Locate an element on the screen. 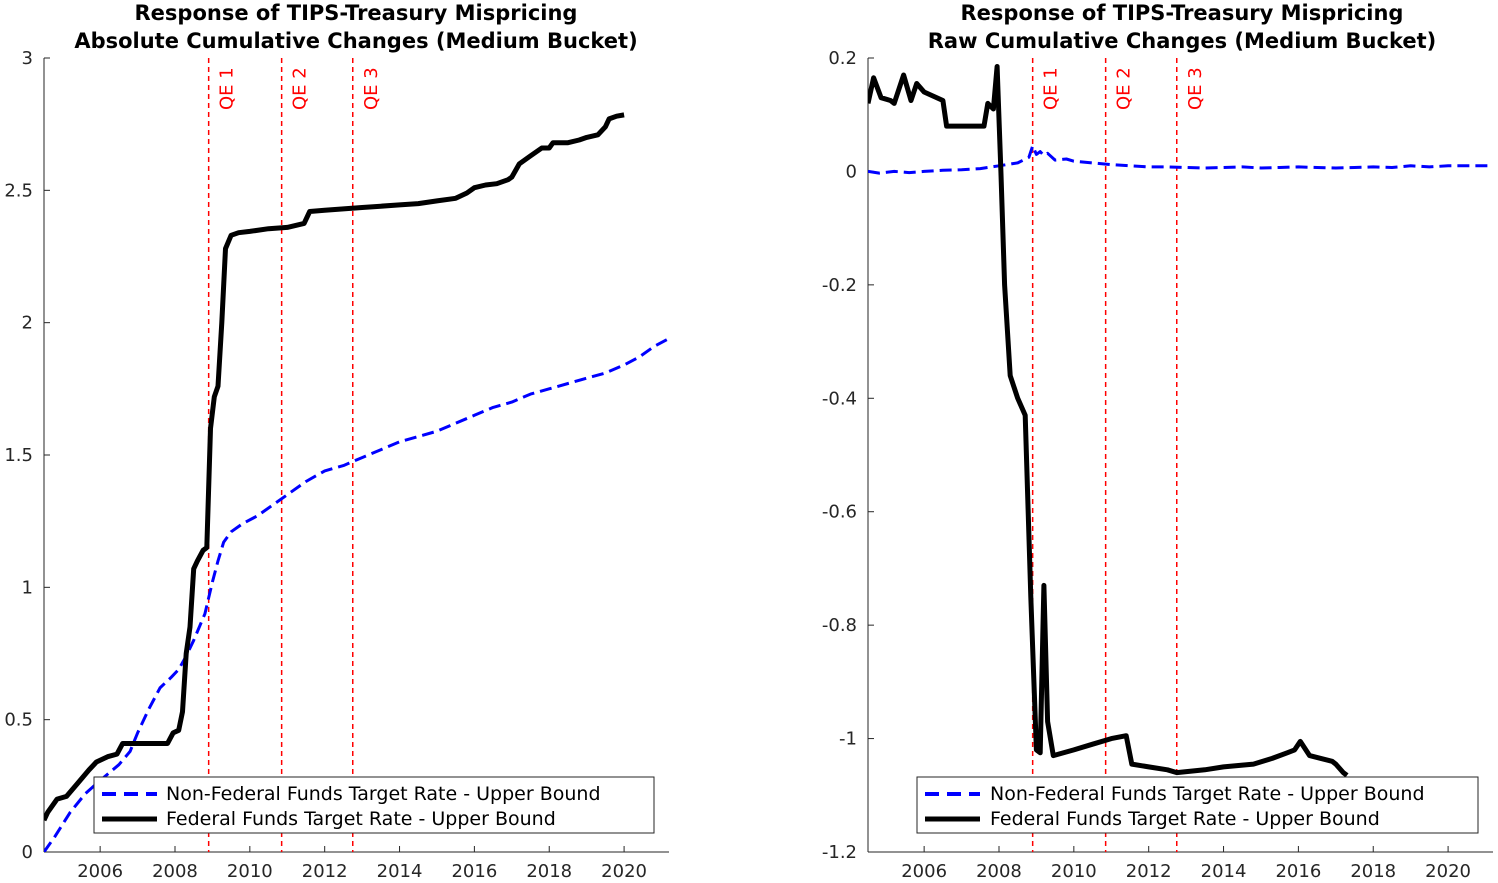  right-qe-label: QE 2 is located at coordinates (1124, 88).